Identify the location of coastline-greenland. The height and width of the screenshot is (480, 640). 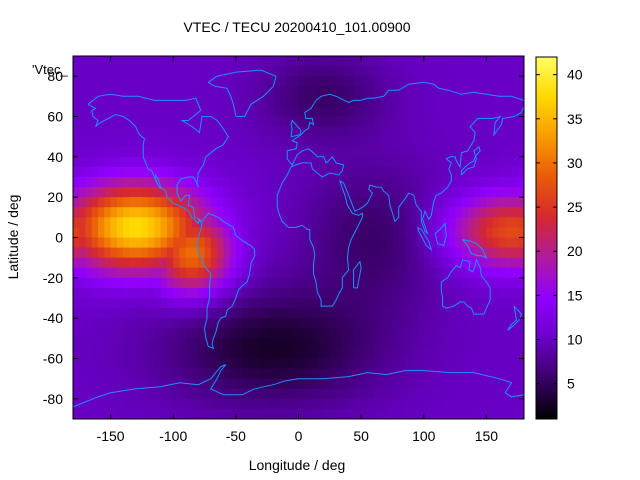
(242, 93).